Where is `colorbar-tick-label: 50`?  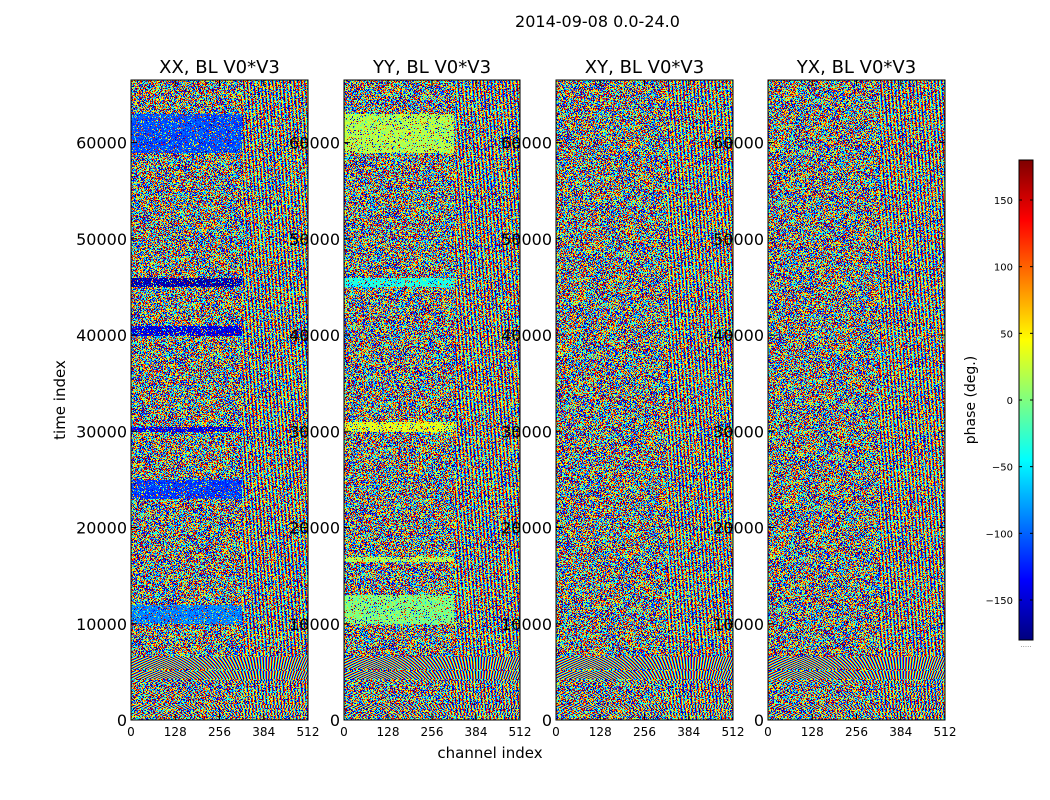 colorbar-tick-label: 50 is located at coordinates (1006, 334).